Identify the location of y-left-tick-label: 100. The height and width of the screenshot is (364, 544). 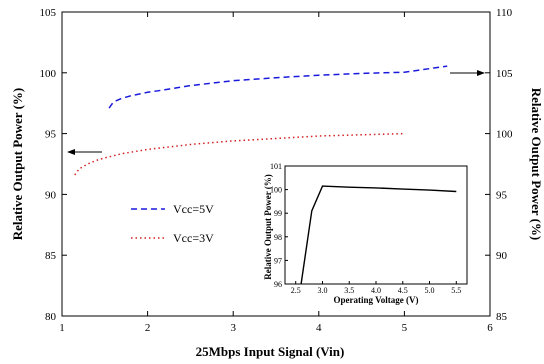
(48, 74).